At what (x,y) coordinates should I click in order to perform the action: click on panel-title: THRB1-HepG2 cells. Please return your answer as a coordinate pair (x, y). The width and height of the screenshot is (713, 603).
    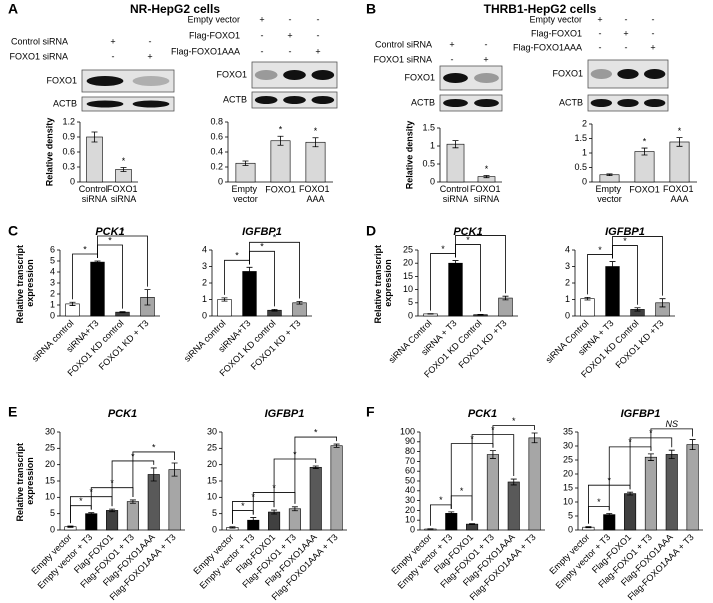
    Looking at the image, I should click on (540, 9).